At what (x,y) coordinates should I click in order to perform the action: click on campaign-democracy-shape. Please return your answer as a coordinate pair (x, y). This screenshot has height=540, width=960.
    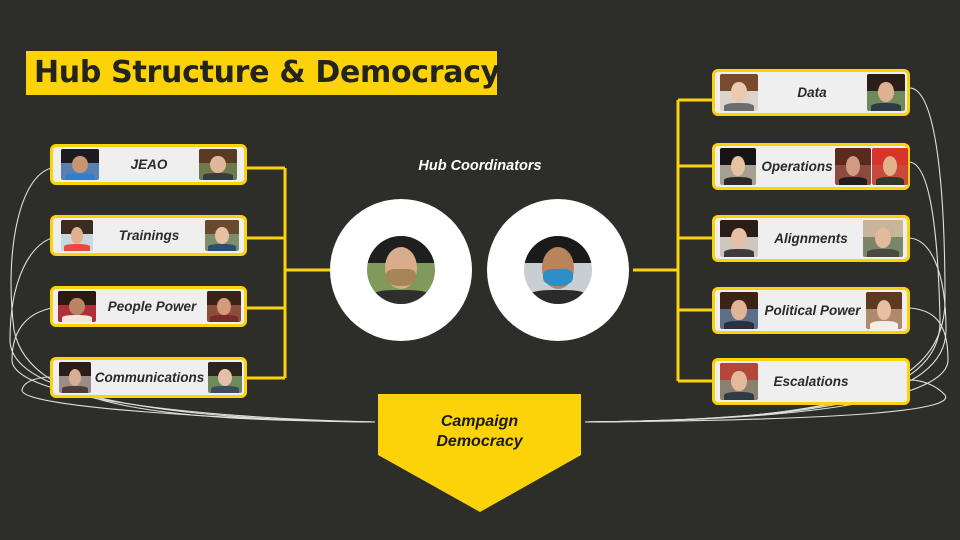
    Looking at the image, I should click on (479, 453).